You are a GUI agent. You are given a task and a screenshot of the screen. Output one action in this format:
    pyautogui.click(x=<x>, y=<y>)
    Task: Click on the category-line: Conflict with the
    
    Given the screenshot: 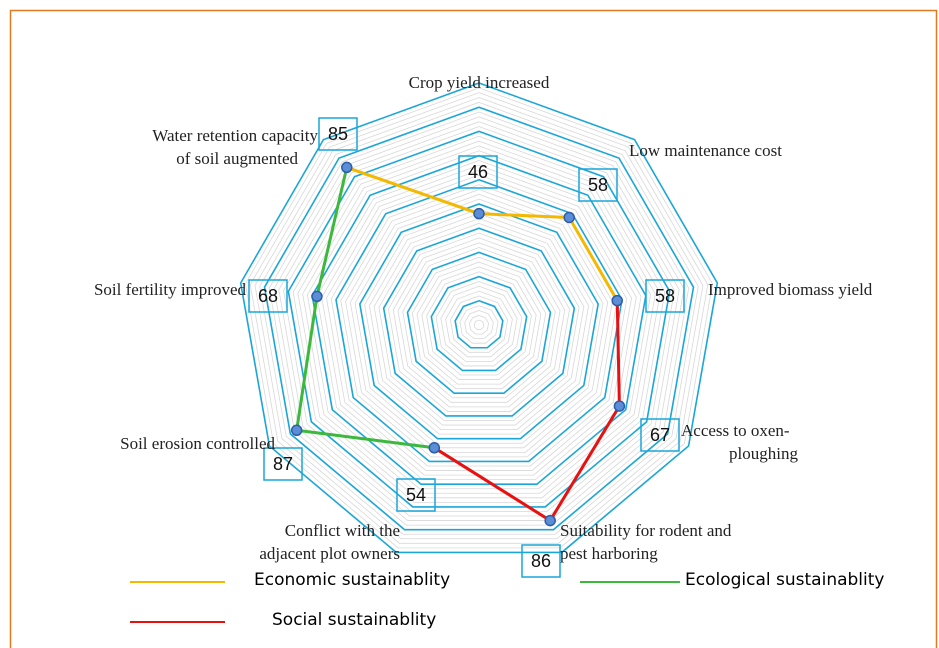 What is the action you would take?
    pyautogui.click(x=342, y=530)
    